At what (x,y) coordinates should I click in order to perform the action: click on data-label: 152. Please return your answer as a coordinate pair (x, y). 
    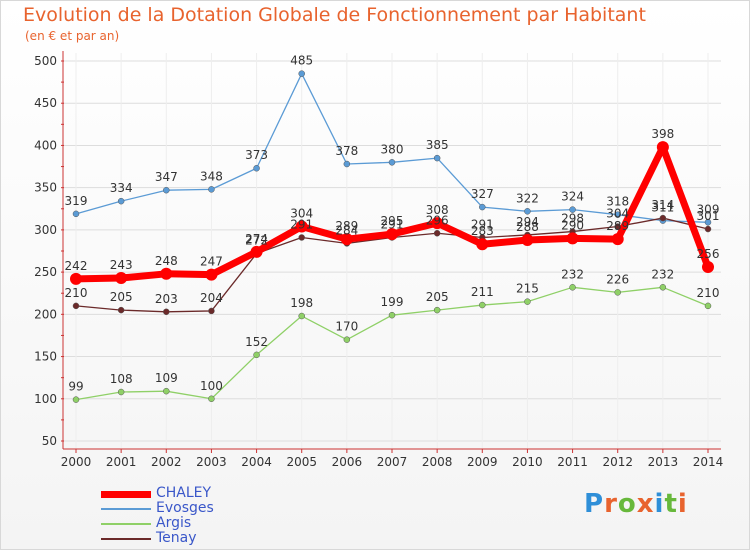
    Looking at the image, I should click on (256, 342).